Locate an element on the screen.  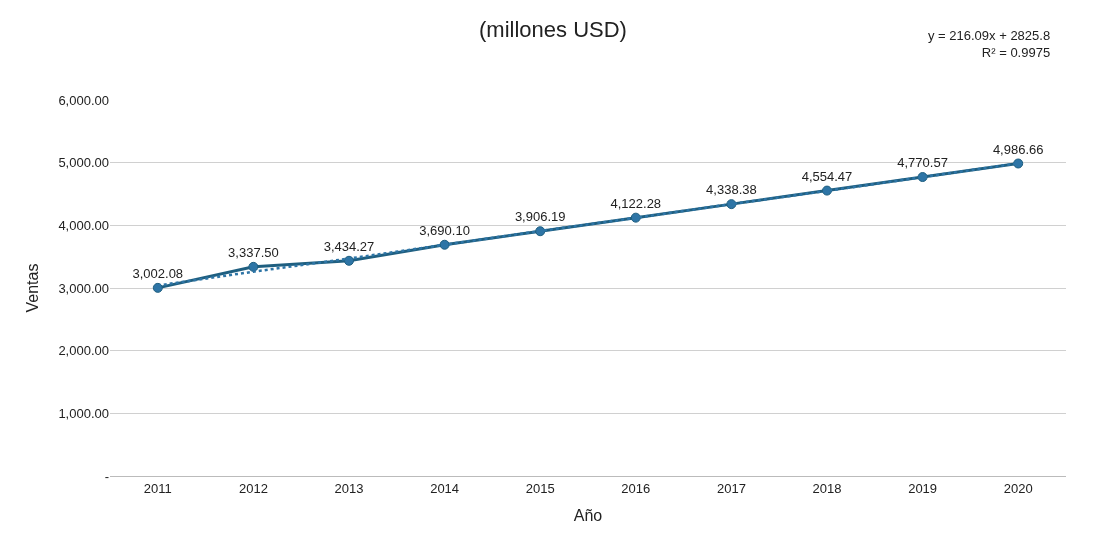
x-tick-label: 2020 is located at coordinates (1018, 488).